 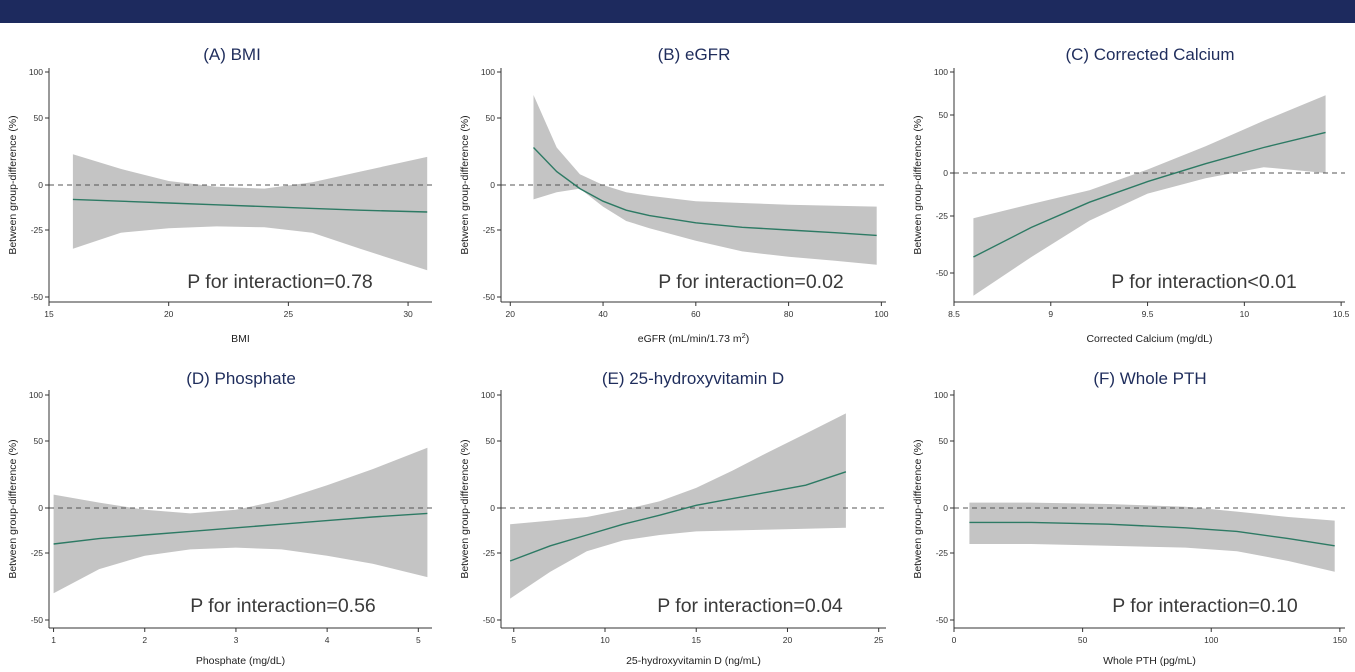 What do you see at coordinates (744, 335) in the screenshot?
I see `x-axis-title-superscript: 2` at bounding box center [744, 335].